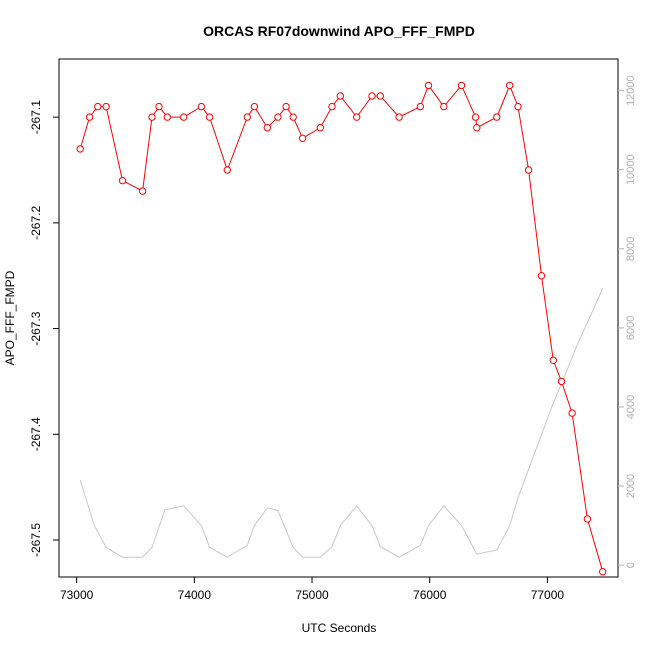  I want to click on x-tick-label: 75000, so click(312, 595).